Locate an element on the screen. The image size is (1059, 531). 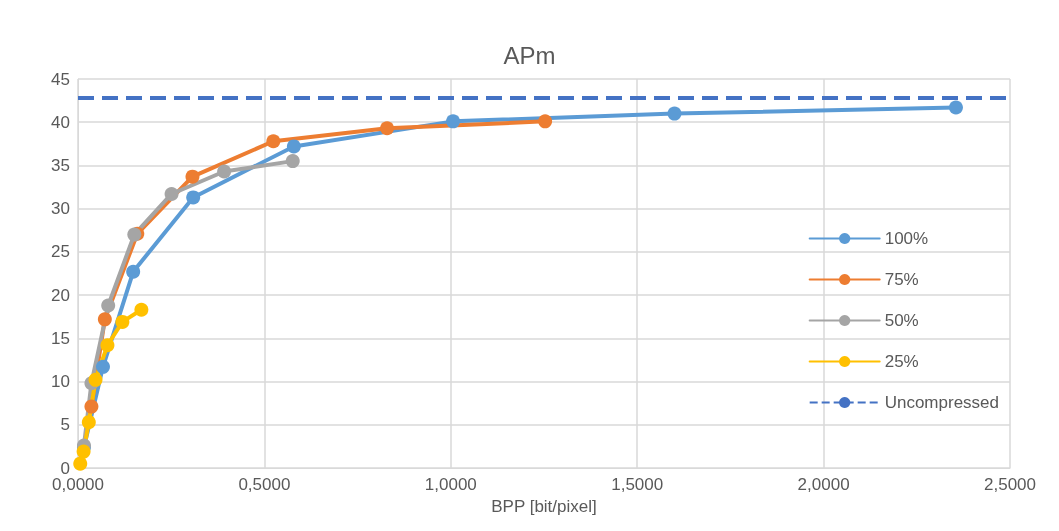
y-tick-label: 40 is located at coordinates (60, 122).